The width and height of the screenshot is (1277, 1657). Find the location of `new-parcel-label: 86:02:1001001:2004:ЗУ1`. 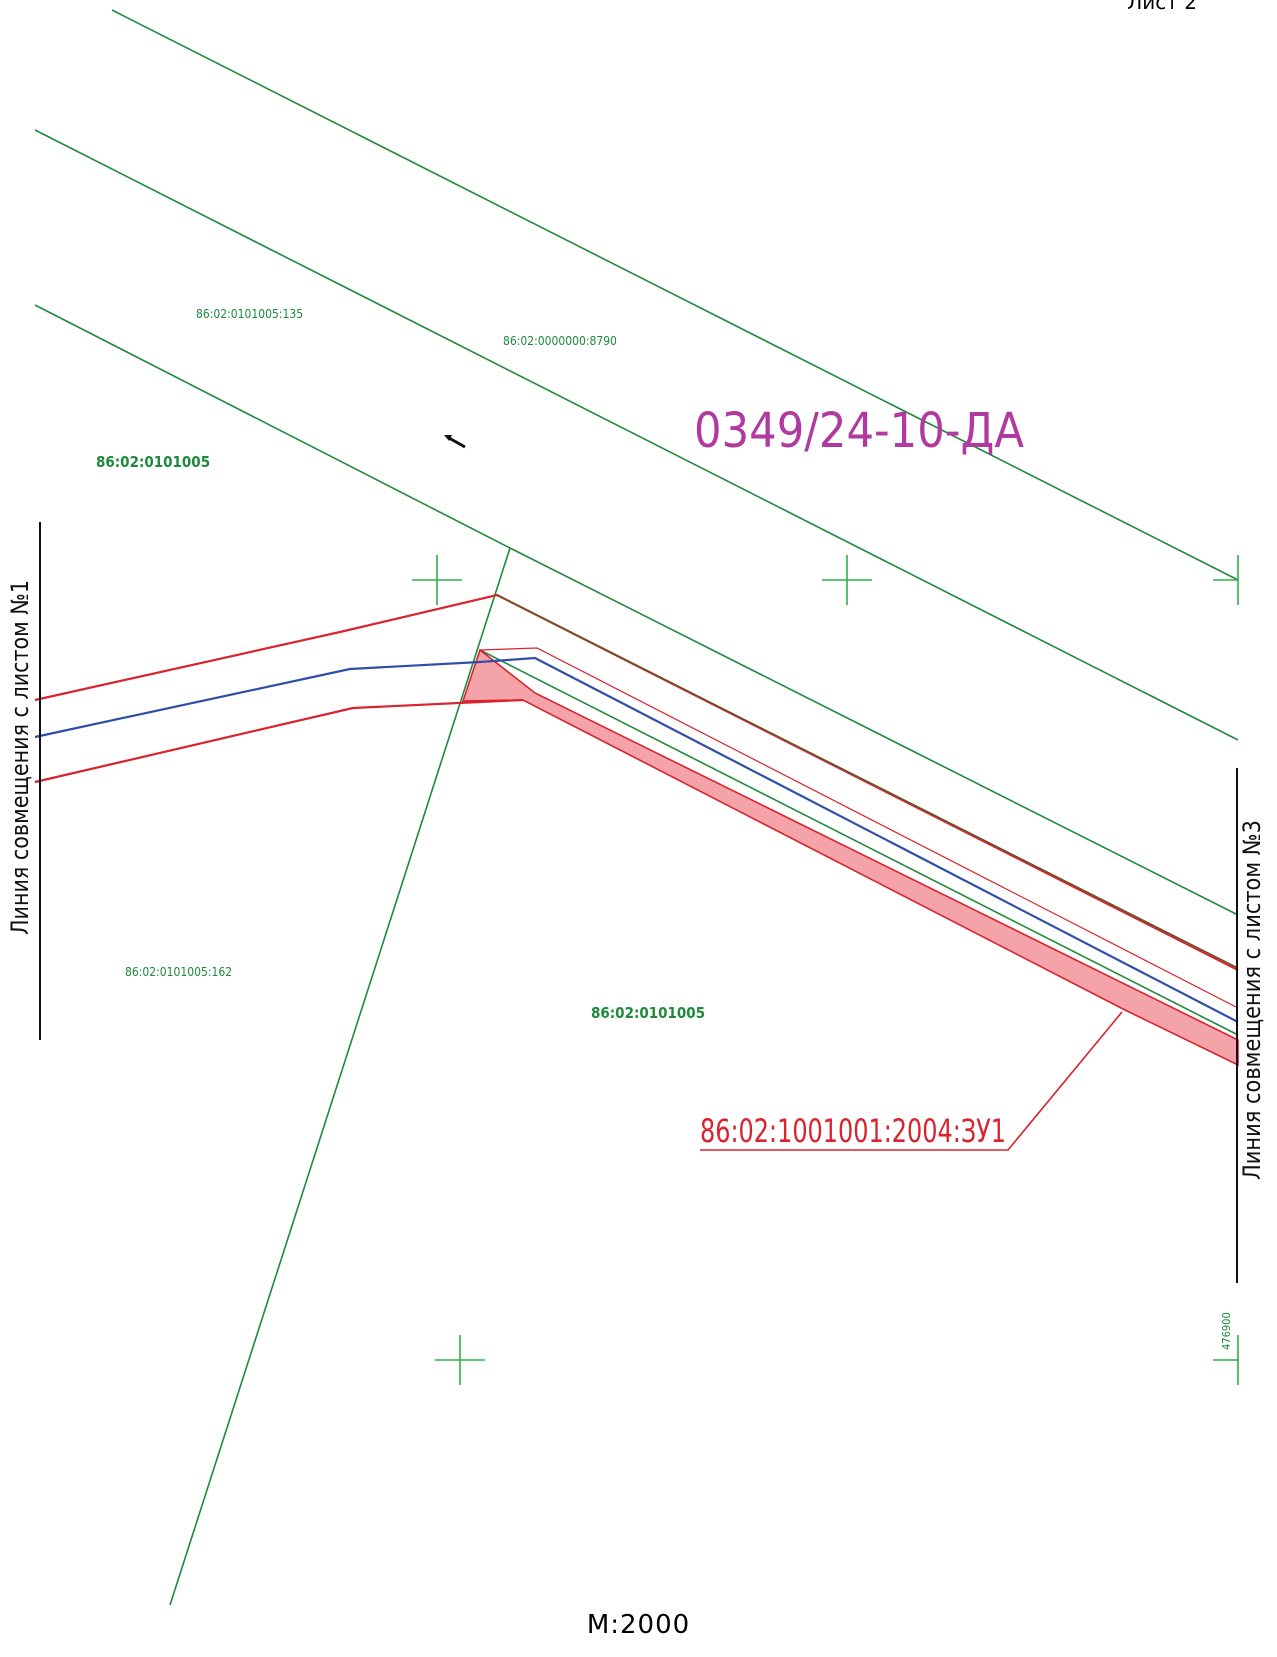

new-parcel-label: 86:02:1001001:2004:ЗУ1 is located at coordinates (853, 1131).